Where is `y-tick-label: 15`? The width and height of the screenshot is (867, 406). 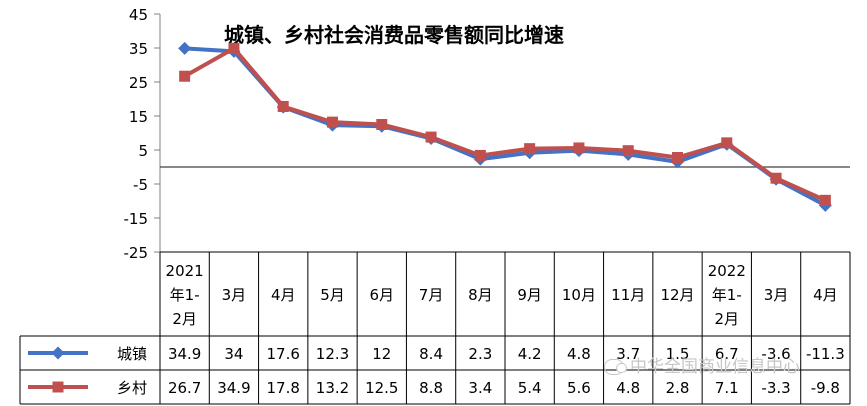 y-tick-label: 15 is located at coordinates (138, 117).